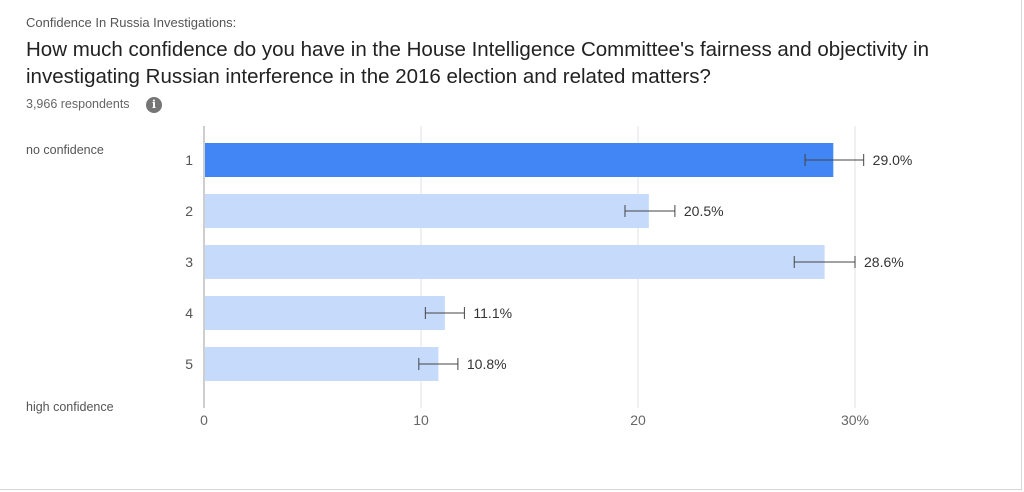 The height and width of the screenshot is (492, 1024). Describe the element at coordinates (189, 211) in the screenshot. I see `category-label: 2` at that location.